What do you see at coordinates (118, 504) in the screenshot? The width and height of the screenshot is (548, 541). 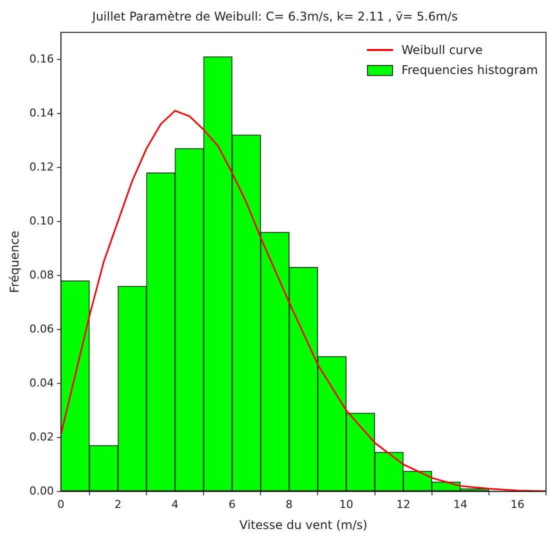 I see `x-tick-label: 2` at bounding box center [118, 504].